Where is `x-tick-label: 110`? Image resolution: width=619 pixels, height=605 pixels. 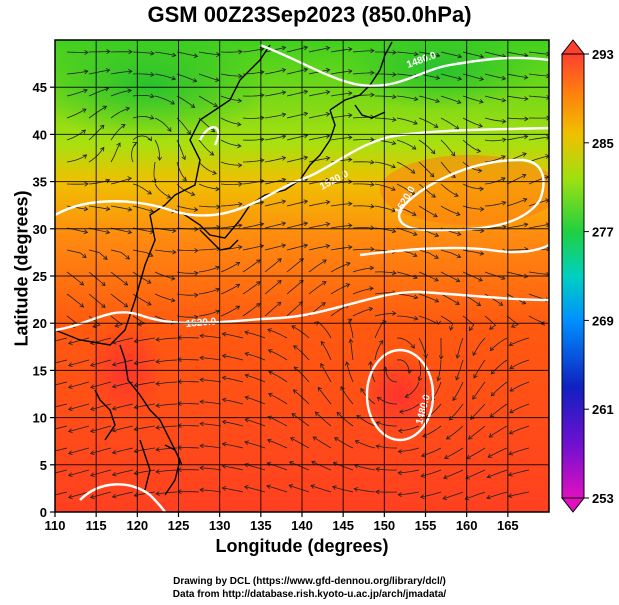
x-tick-label: 110 is located at coordinates (55, 525).